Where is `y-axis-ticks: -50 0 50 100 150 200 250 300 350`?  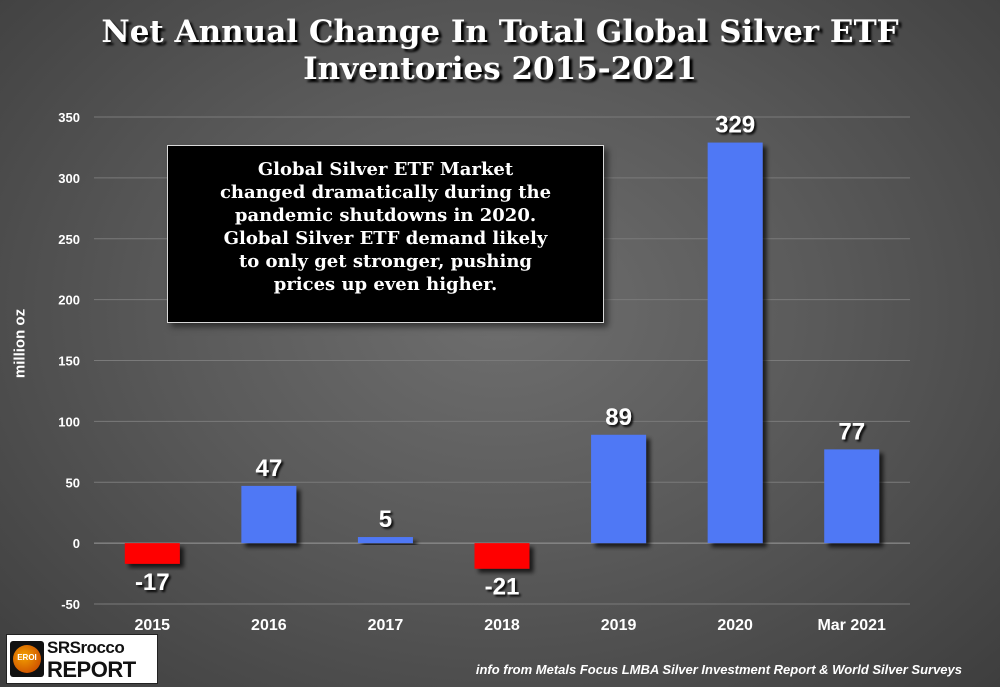 y-axis-ticks: -50 0 50 100 150 200 250 300 350 is located at coordinates (69, 361).